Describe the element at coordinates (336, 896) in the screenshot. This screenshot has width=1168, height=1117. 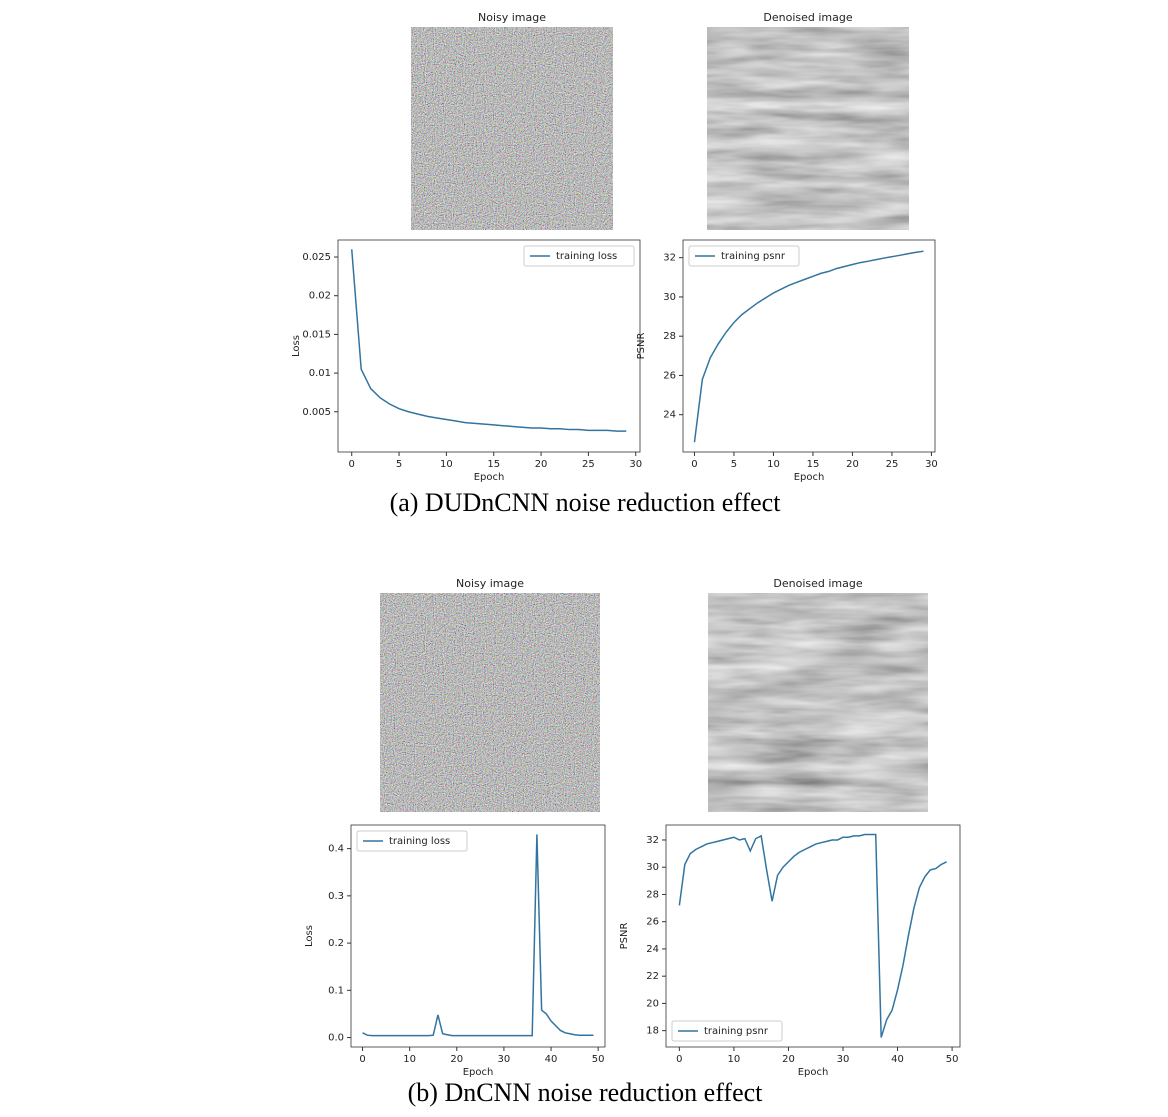
I see `y-tick-label: 0.3` at that location.